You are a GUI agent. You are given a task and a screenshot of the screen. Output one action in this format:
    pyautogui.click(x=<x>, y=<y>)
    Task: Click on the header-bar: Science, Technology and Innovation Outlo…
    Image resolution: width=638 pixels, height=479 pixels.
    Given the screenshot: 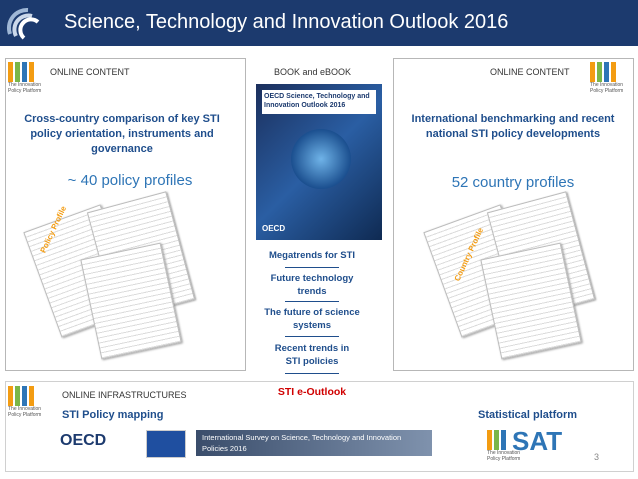 What is the action you would take?
    pyautogui.click(x=319, y=23)
    